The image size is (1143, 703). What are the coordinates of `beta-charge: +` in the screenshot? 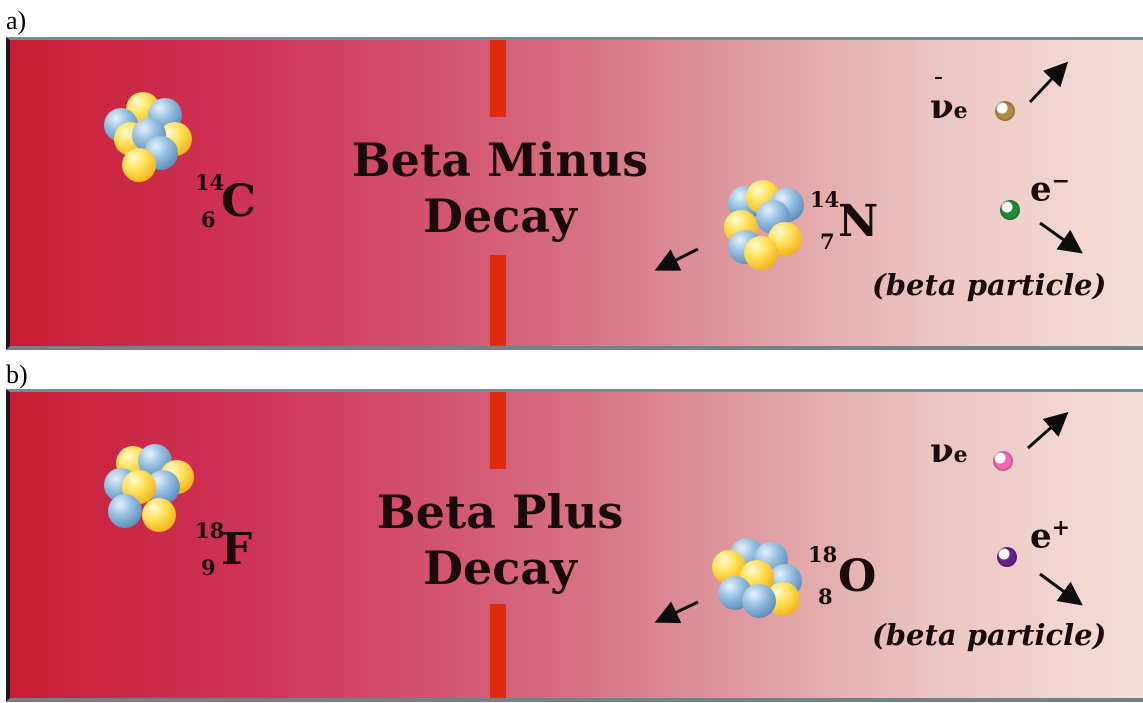 It's located at (1061, 528).